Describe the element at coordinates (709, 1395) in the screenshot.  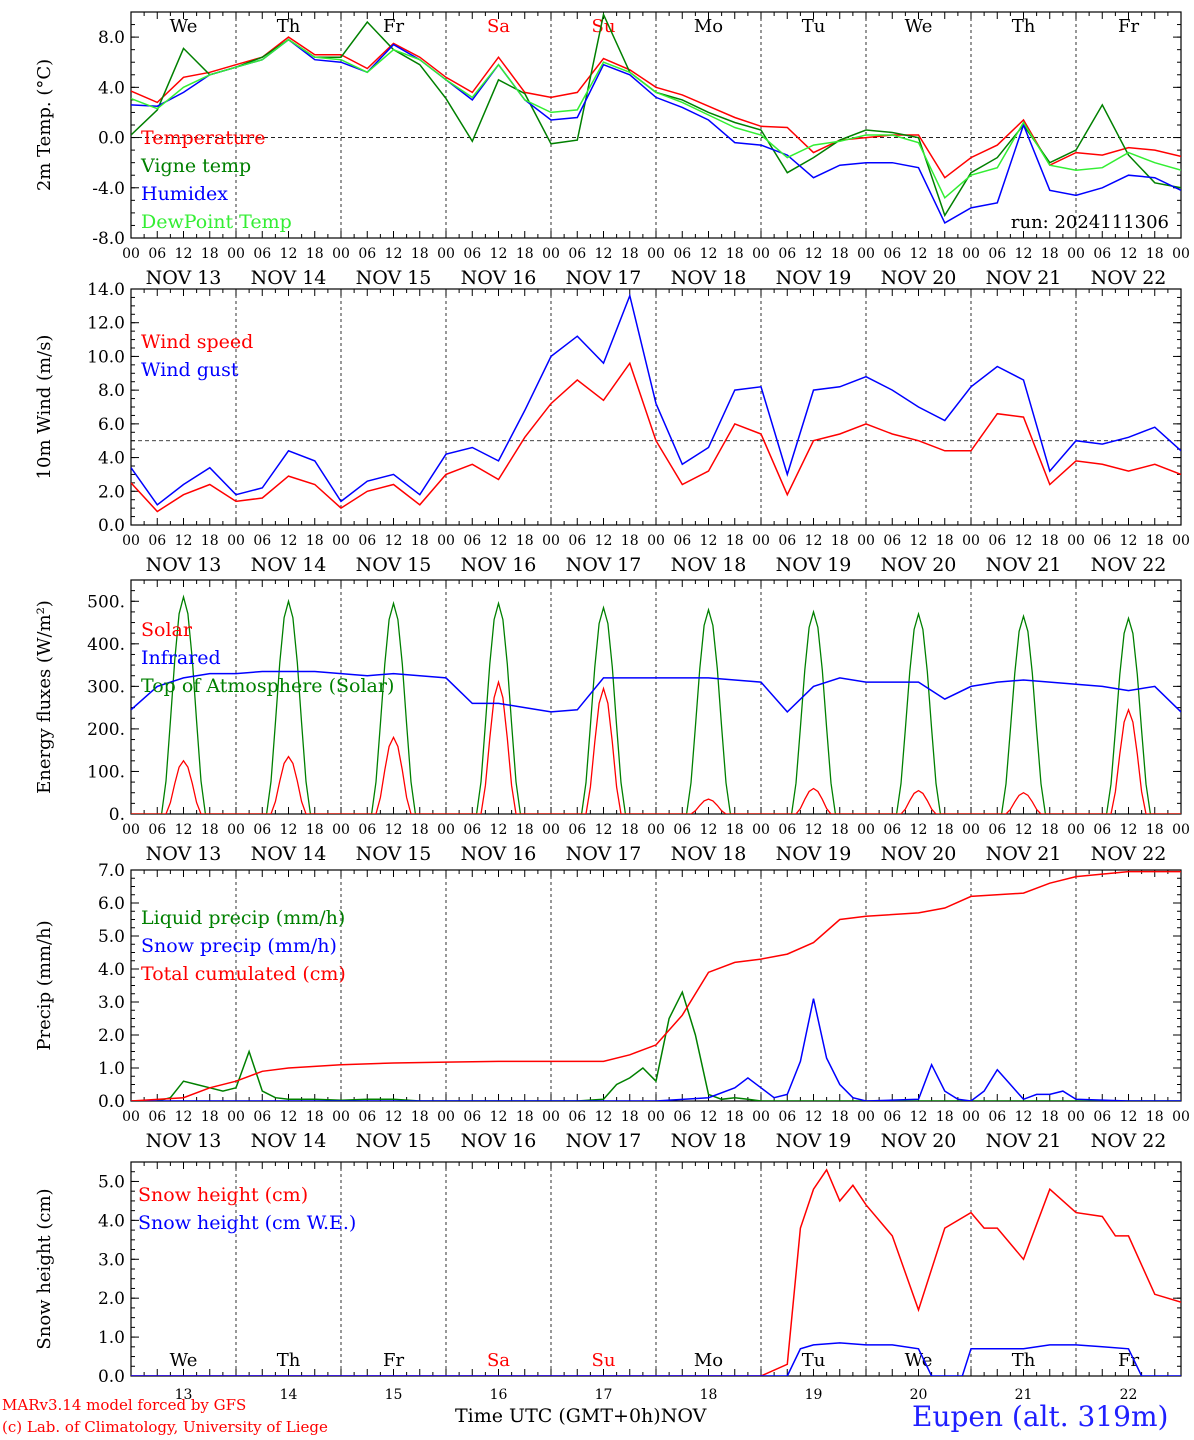
I see `day-number-label: 18` at that location.